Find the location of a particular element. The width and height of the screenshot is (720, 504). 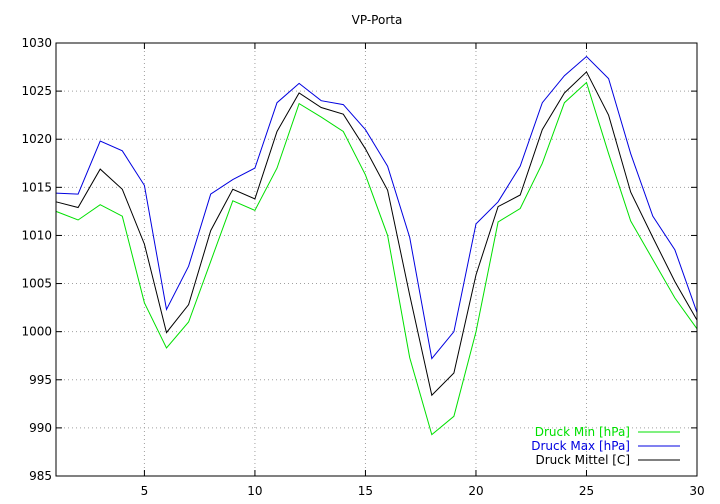

legend-label: Druck Mittel [C] is located at coordinates (582, 460).